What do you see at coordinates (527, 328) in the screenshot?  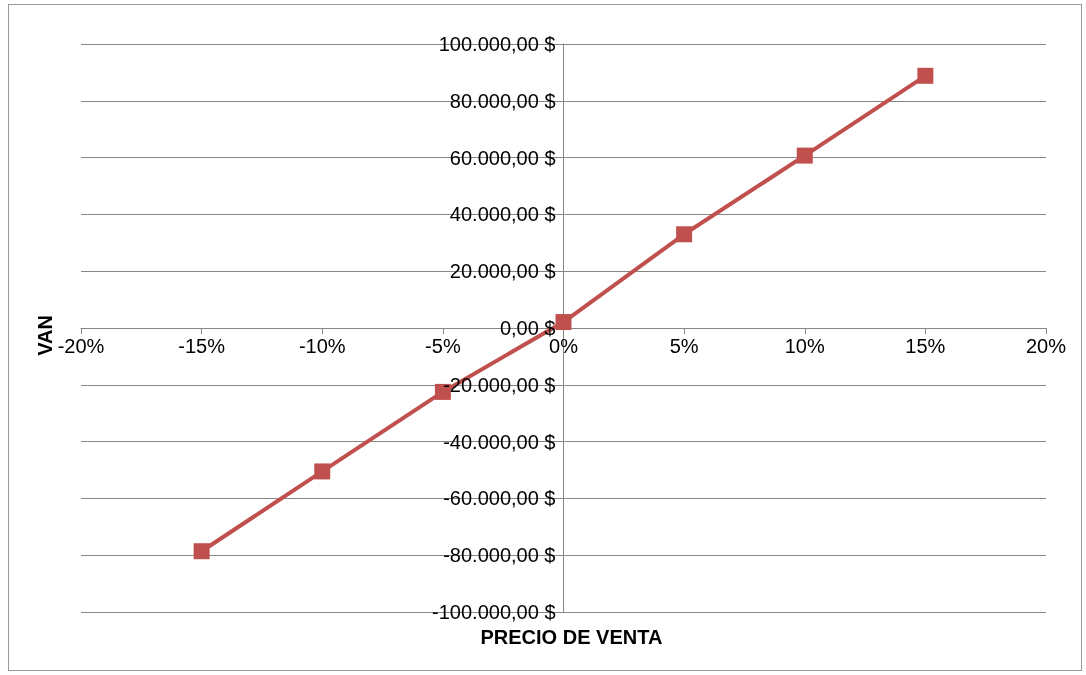 I see `y-tick-label: 0,00 $` at bounding box center [527, 328].